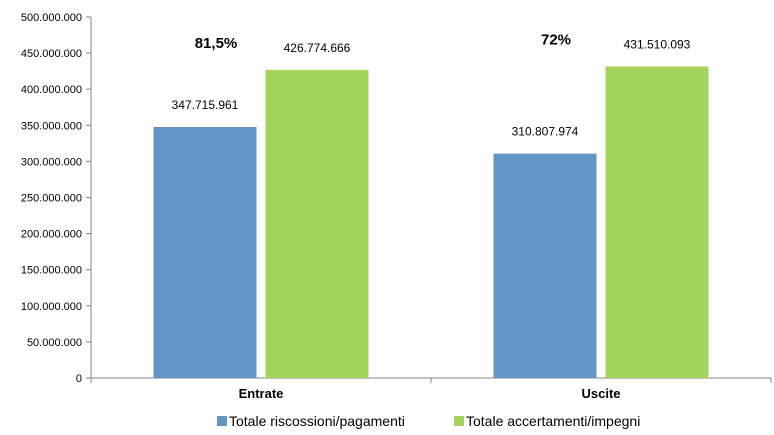  Describe the element at coordinates (657, 44) in the screenshot. I see `bar-value-label: 431.510.093` at that location.